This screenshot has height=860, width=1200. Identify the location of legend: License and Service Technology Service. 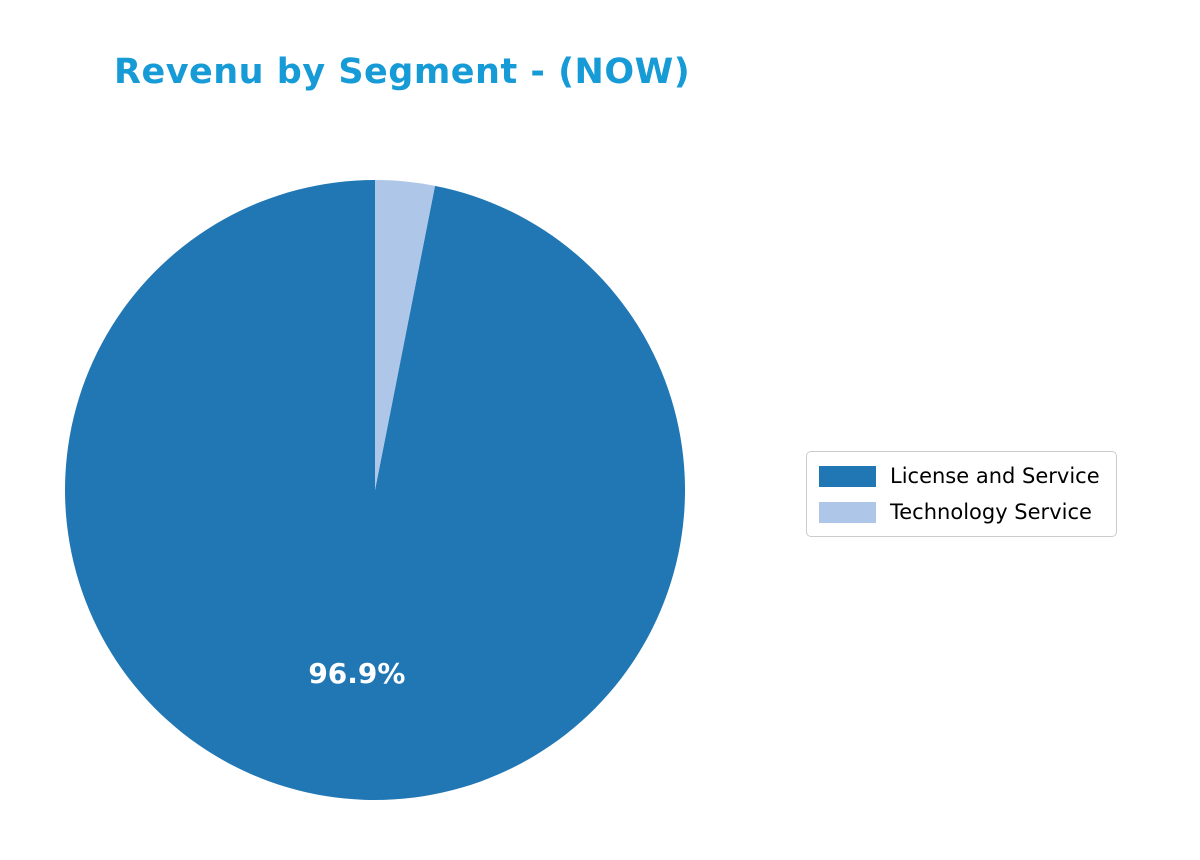
(961, 494).